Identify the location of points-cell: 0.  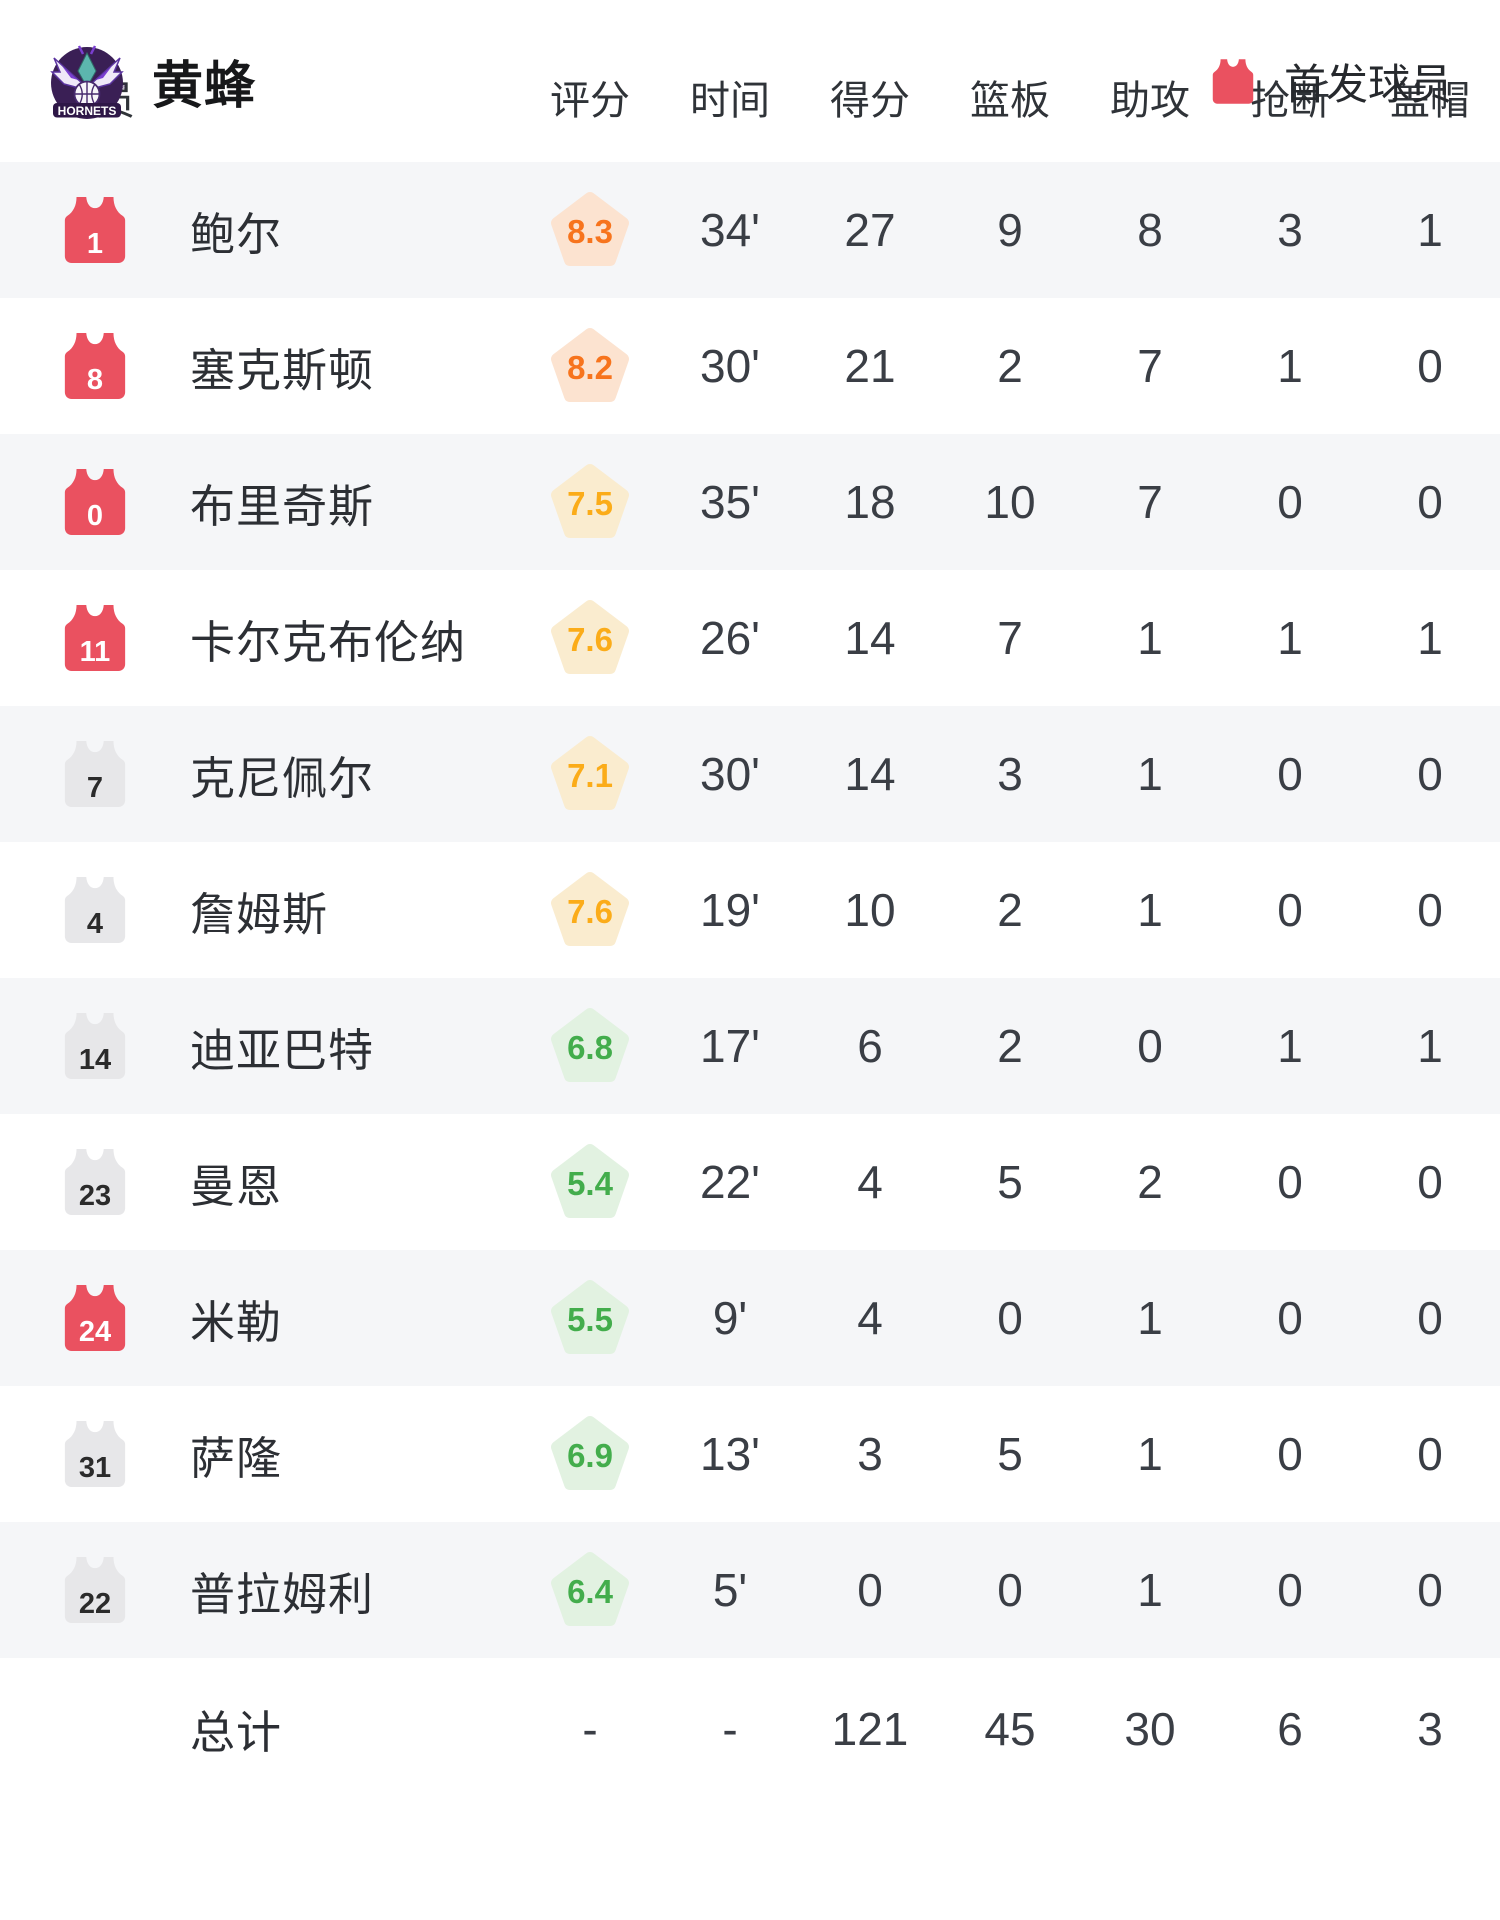
(870, 1590).